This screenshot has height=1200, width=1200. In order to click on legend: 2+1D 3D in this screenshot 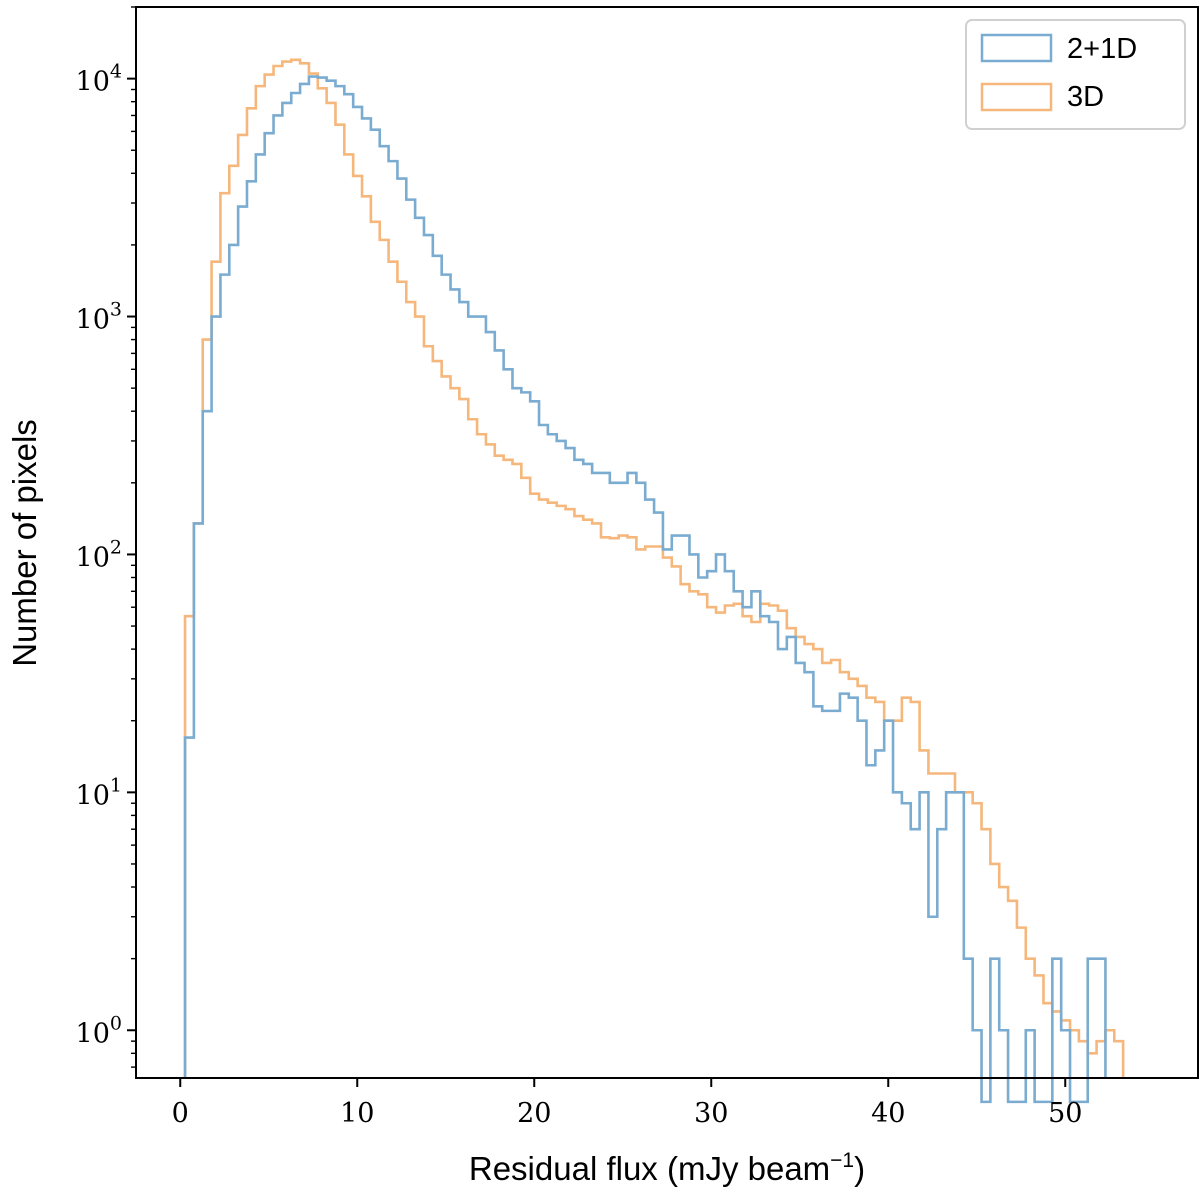, I will do `click(1075, 74)`.